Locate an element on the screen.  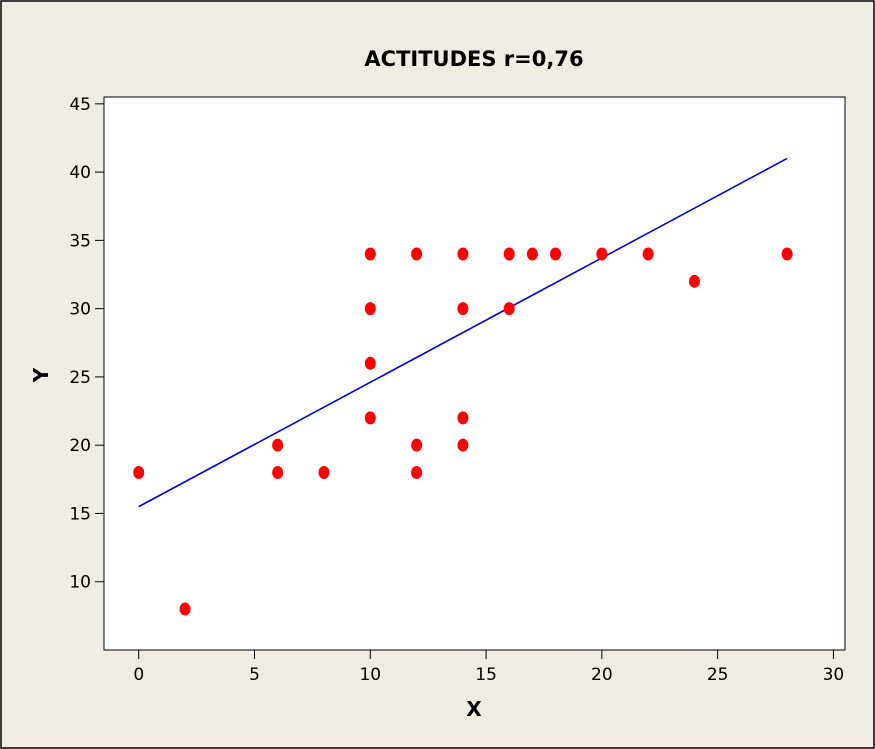
y-tick-label: 20 is located at coordinates (80, 446).